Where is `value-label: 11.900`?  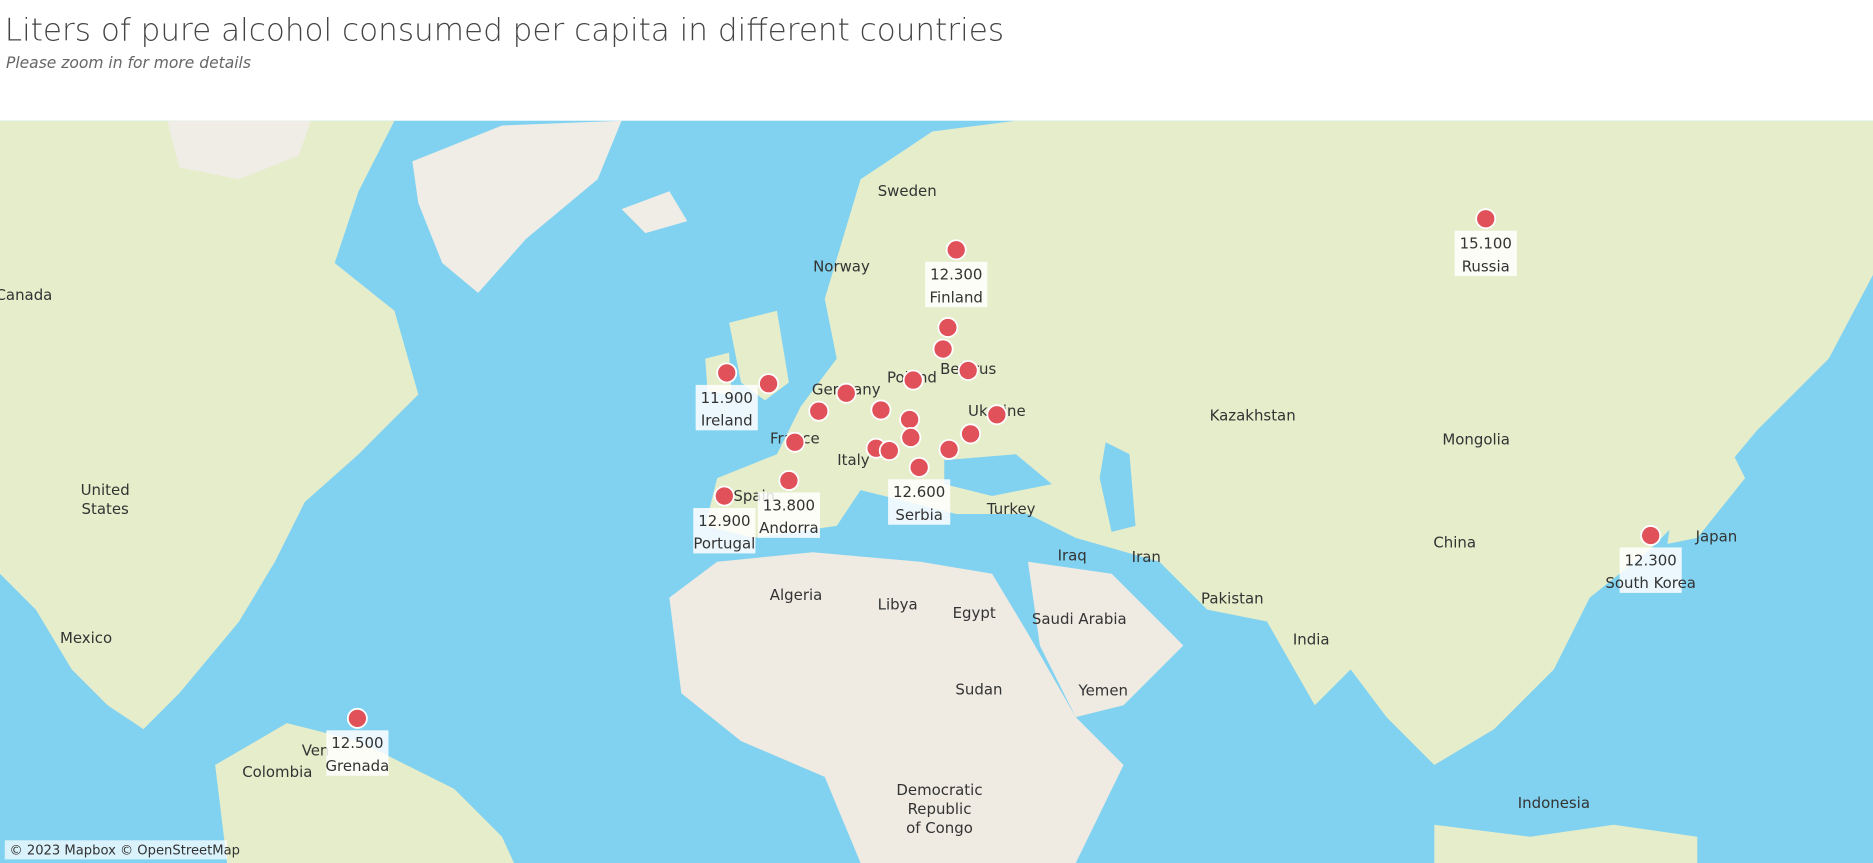
value-label: 11.900 is located at coordinates (727, 398).